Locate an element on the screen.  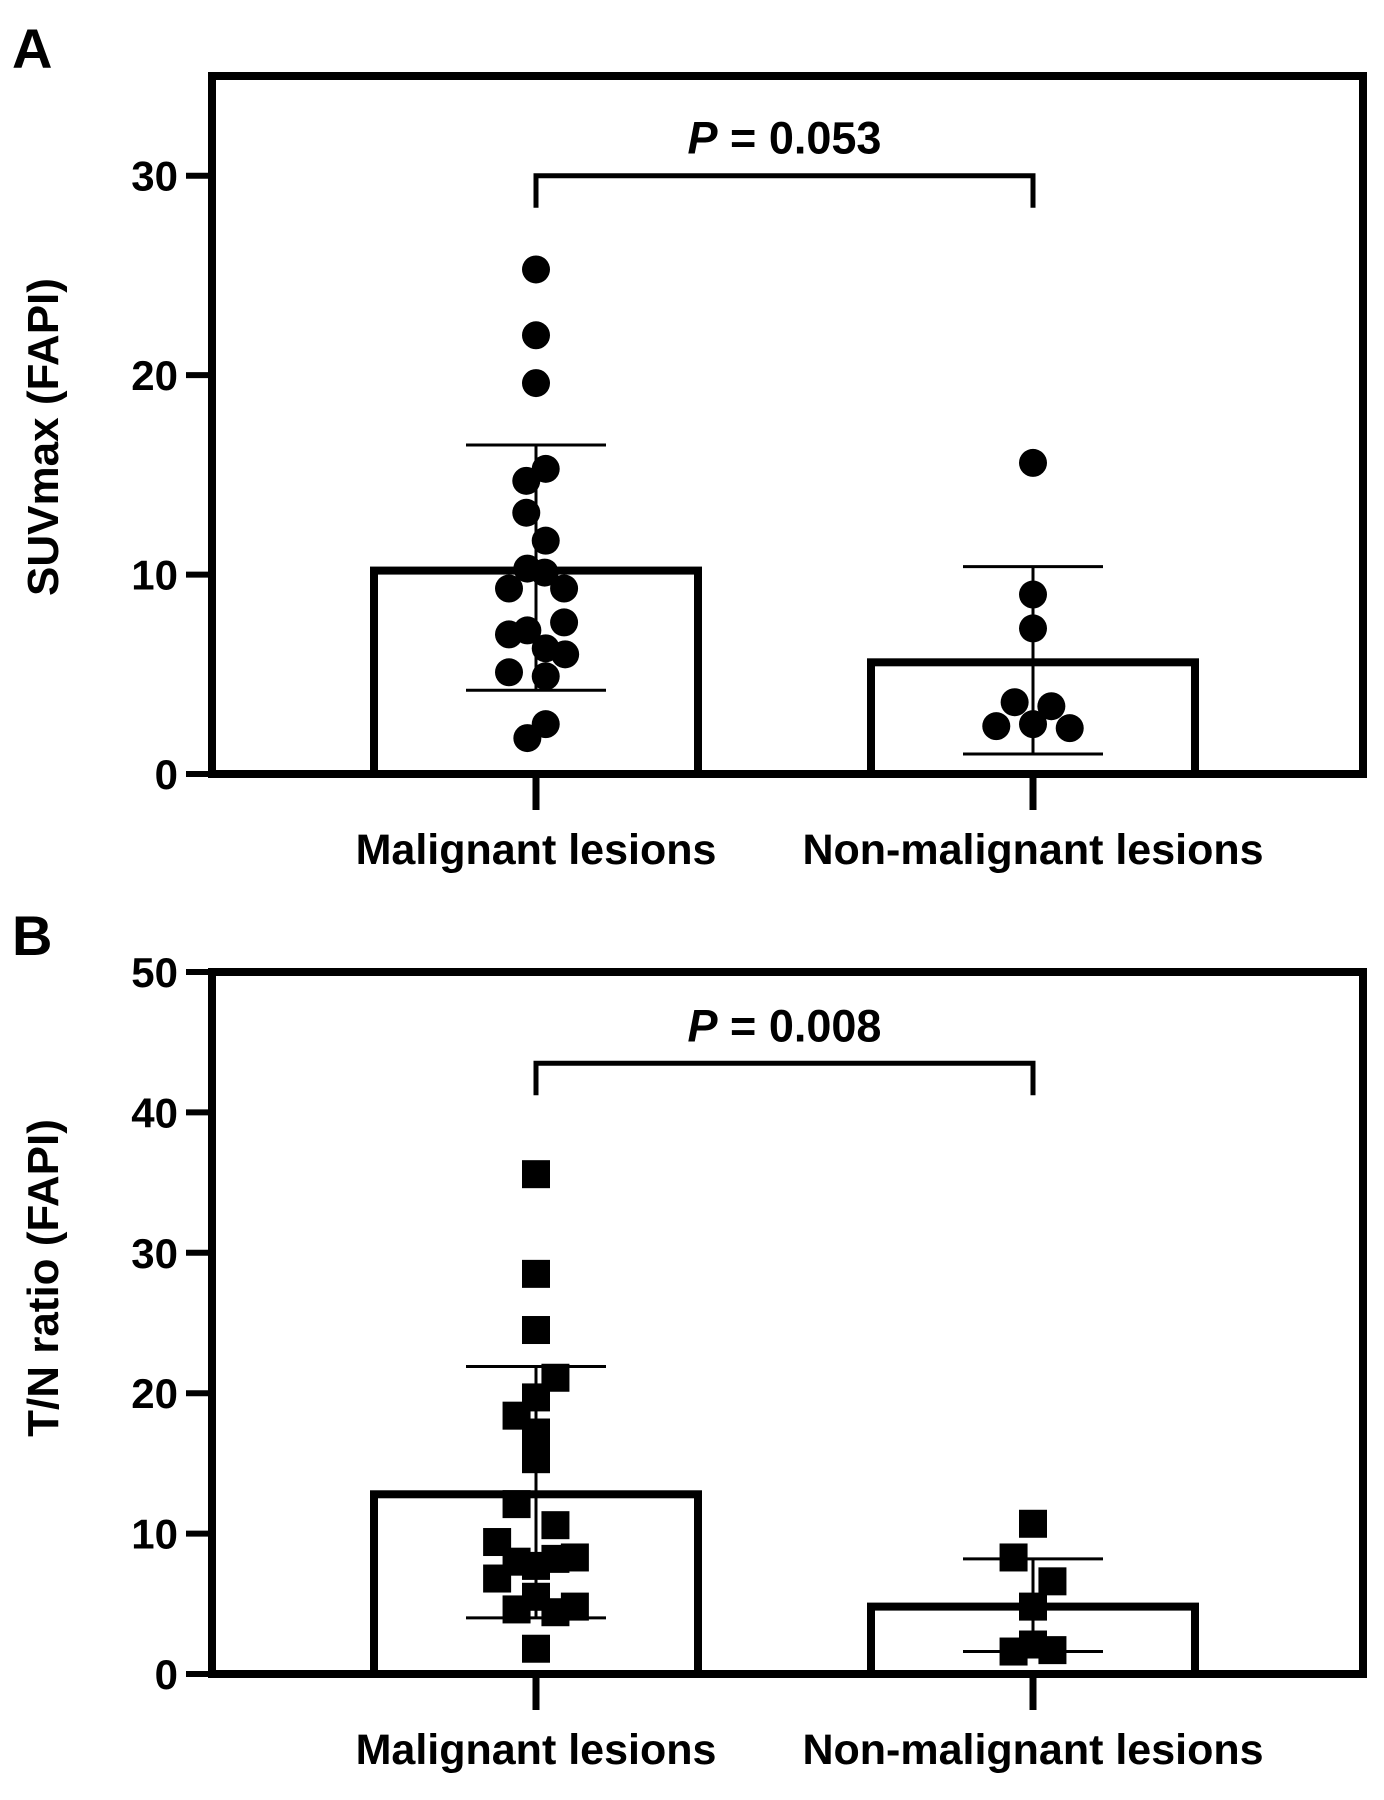
p-value-label: P = 0.008 is located at coordinates (785, 1025).